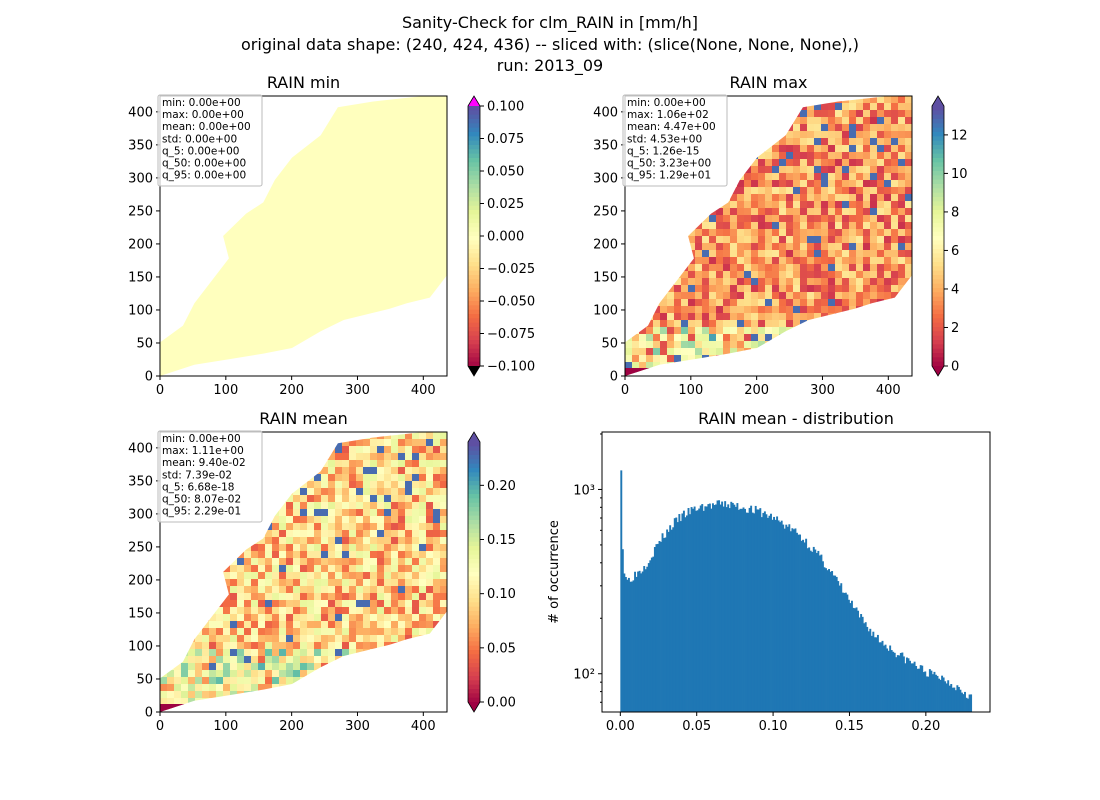 This screenshot has height=800, width=1100. I want to click on stats-line: std: 4.53e+00, so click(664, 139).